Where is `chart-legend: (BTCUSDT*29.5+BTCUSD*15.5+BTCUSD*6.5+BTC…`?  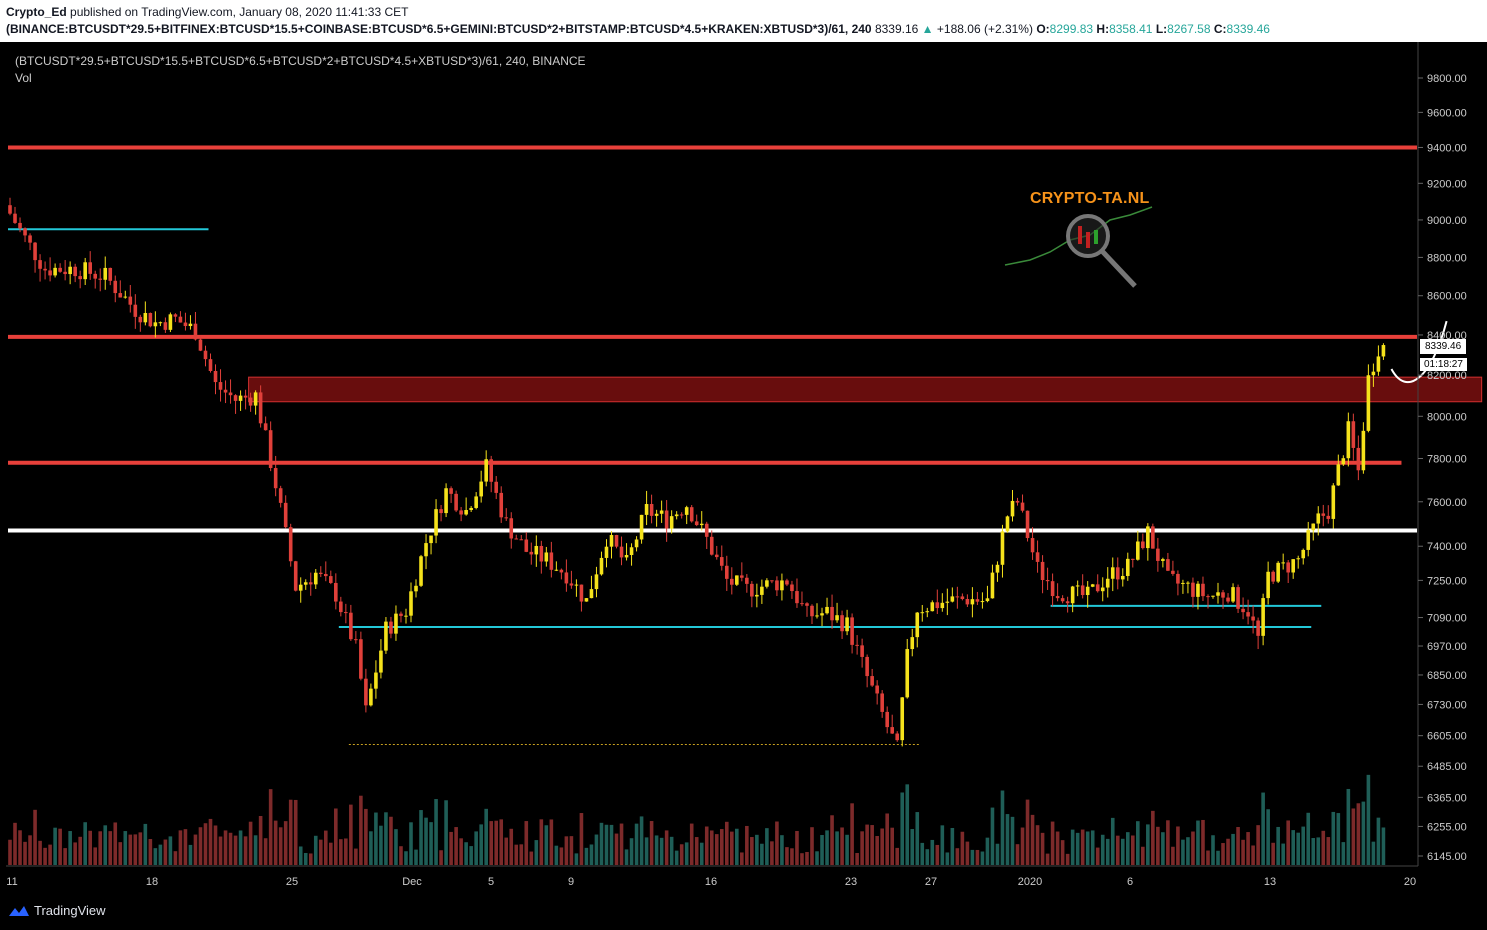
chart-legend: (BTCUSDT*29.5+BTCUSD*15.5+BTCUSD*6.5+BTC… is located at coordinates (300, 70).